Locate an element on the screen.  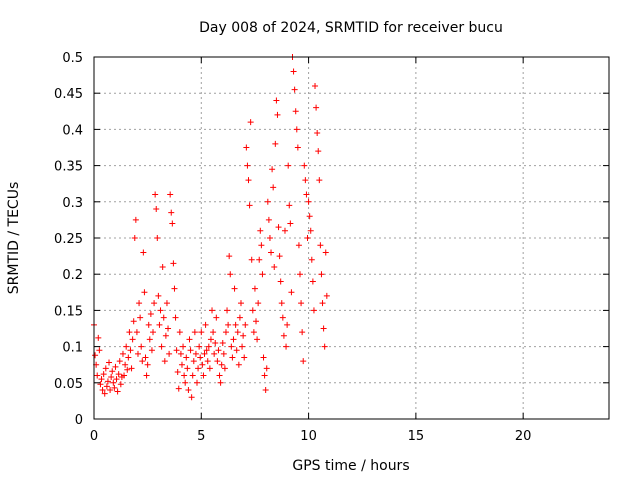
y-axis-label: SRMTID / TECUs is located at coordinates (14, 238).